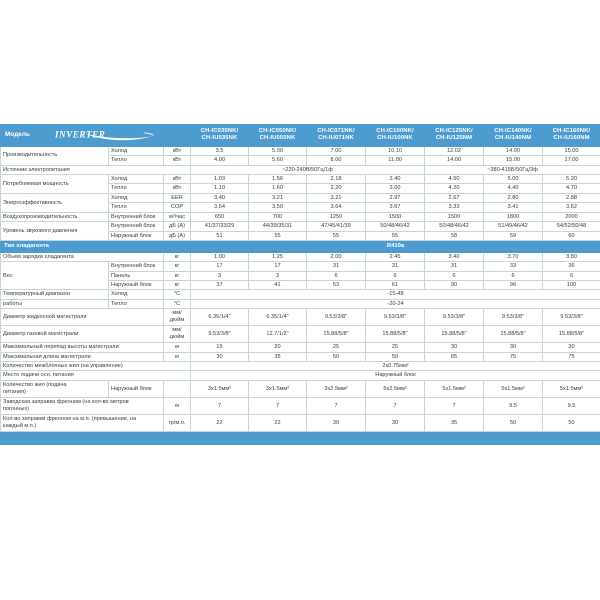 The width and height of the screenshot is (600, 600). What do you see at coordinates (513, 257) in the screenshot?
I see `cell: 3.70` at bounding box center [513, 257].